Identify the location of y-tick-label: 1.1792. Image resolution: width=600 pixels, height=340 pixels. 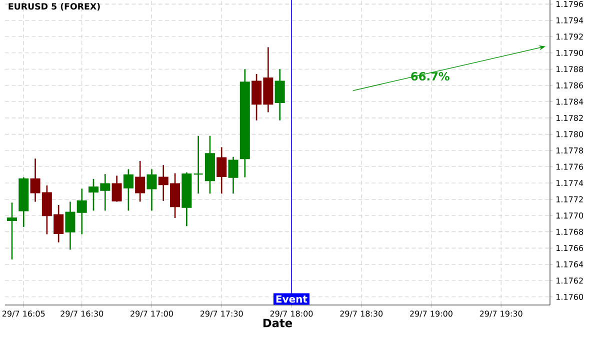
(569, 37).